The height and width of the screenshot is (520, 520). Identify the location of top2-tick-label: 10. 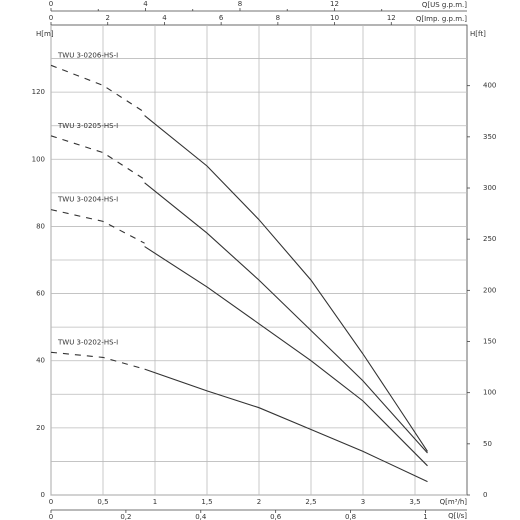
(334, 18).